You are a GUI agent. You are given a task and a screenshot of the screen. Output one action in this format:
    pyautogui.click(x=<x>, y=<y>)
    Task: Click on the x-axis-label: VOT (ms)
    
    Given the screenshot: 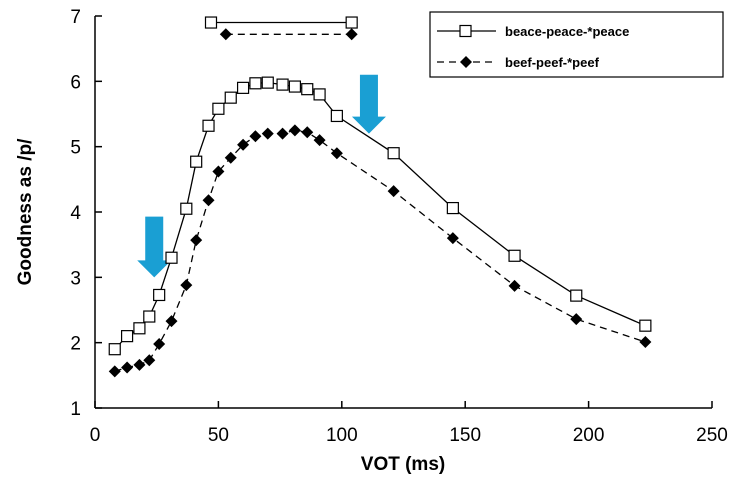 What is the action you would take?
    pyautogui.click(x=403, y=464)
    